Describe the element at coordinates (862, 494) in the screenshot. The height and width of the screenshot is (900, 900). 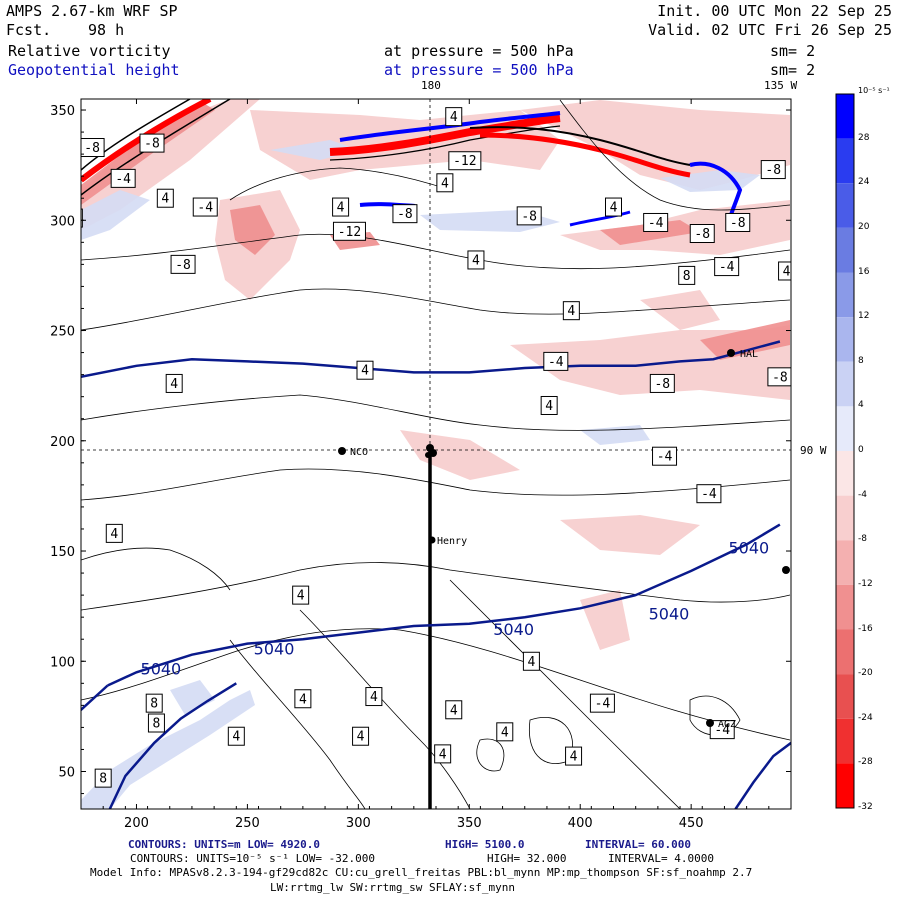
I see `colorbar-label-9: -4` at that location.